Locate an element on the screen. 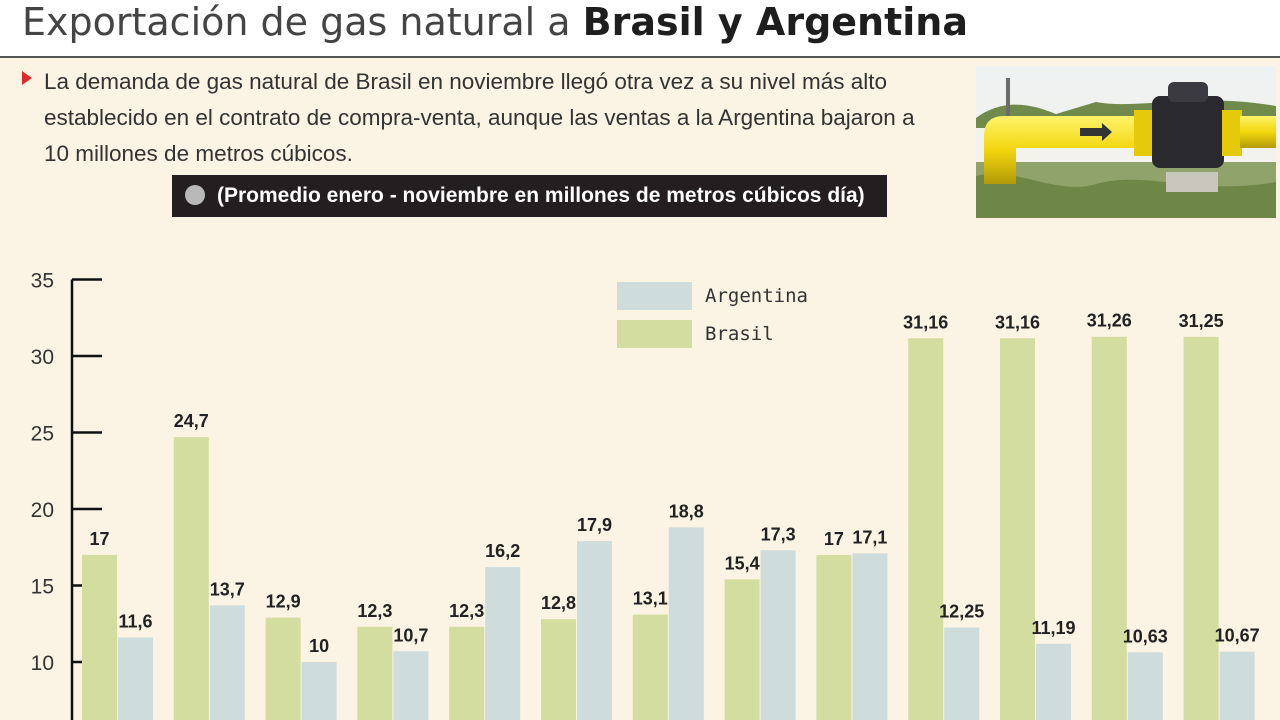  title-prefix: Exportación de gas natural a is located at coordinates (302, 22).